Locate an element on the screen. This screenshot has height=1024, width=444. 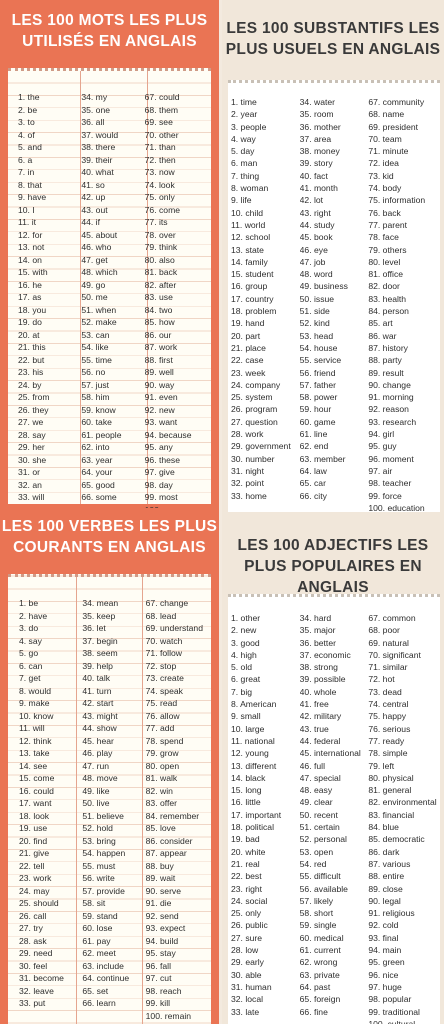
margin-line is located at coordinates (76, 800).